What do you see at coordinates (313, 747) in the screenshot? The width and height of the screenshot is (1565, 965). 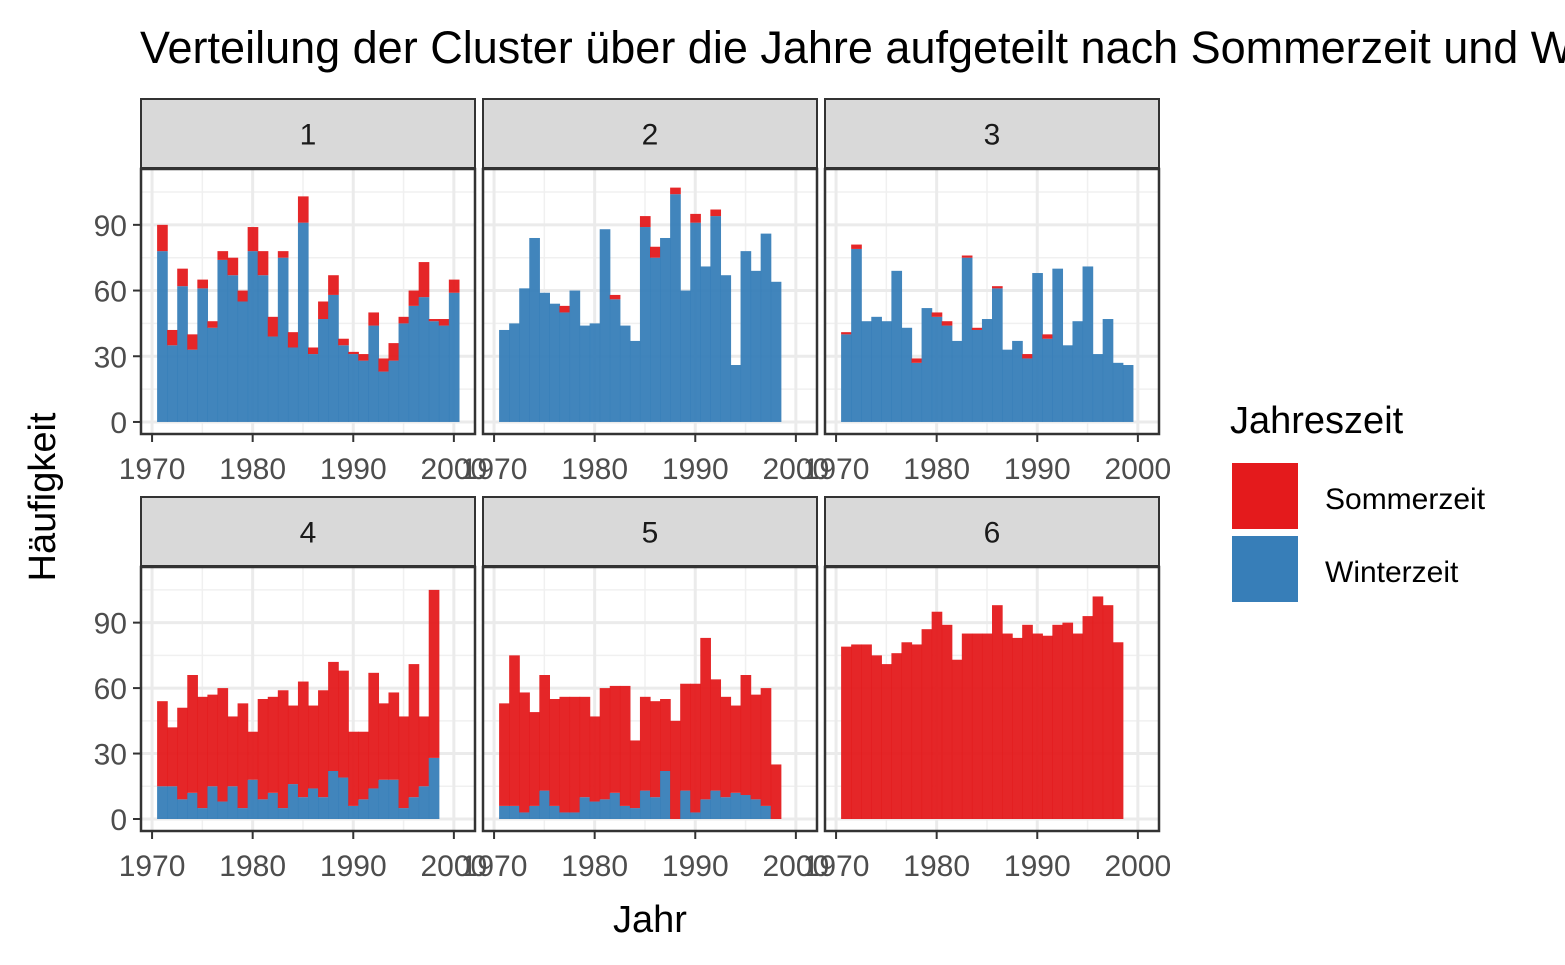 I see `bar-sommerzeit-1986` at bounding box center [313, 747].